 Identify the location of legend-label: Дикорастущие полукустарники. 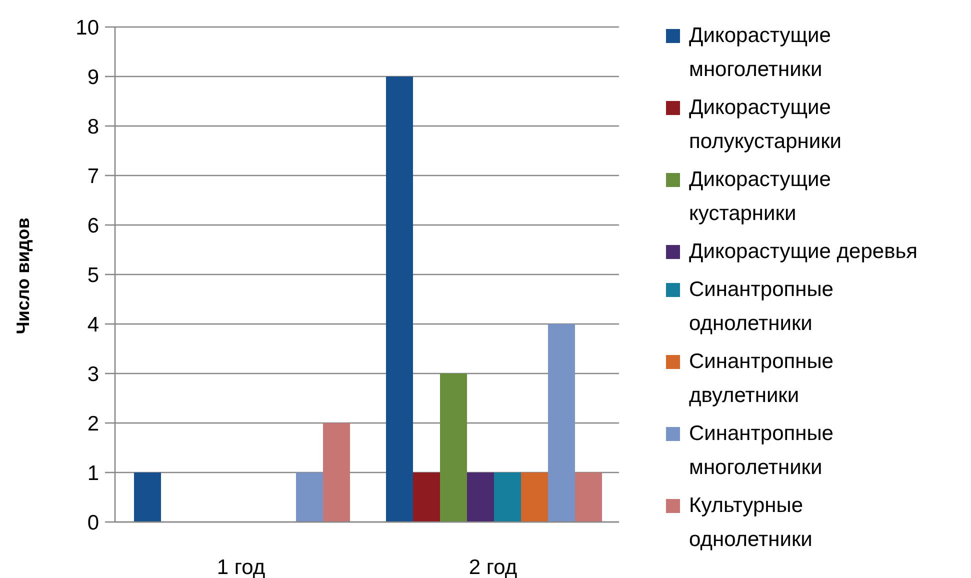
(766, 125).